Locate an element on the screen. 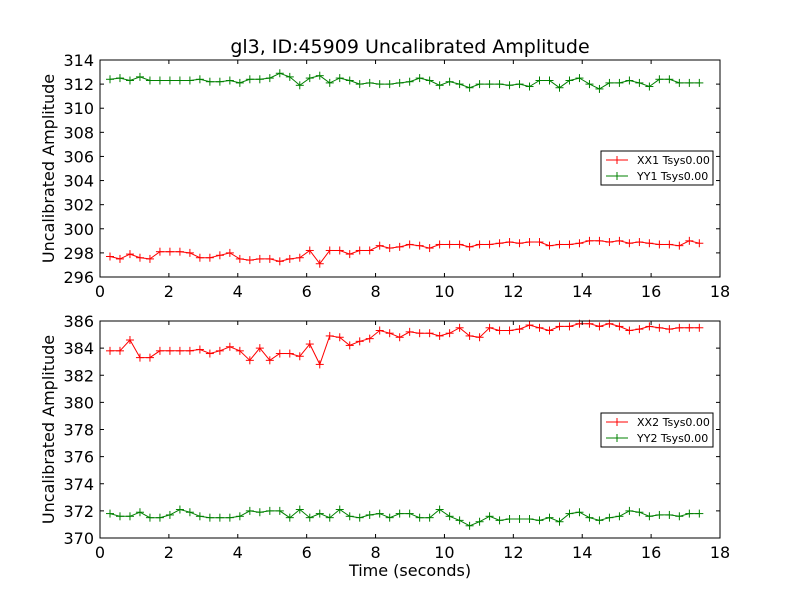 Image resolution: width=800 pixels, height=600 pixels. x-tick-label: 8 is located at coordinates (375, 552).